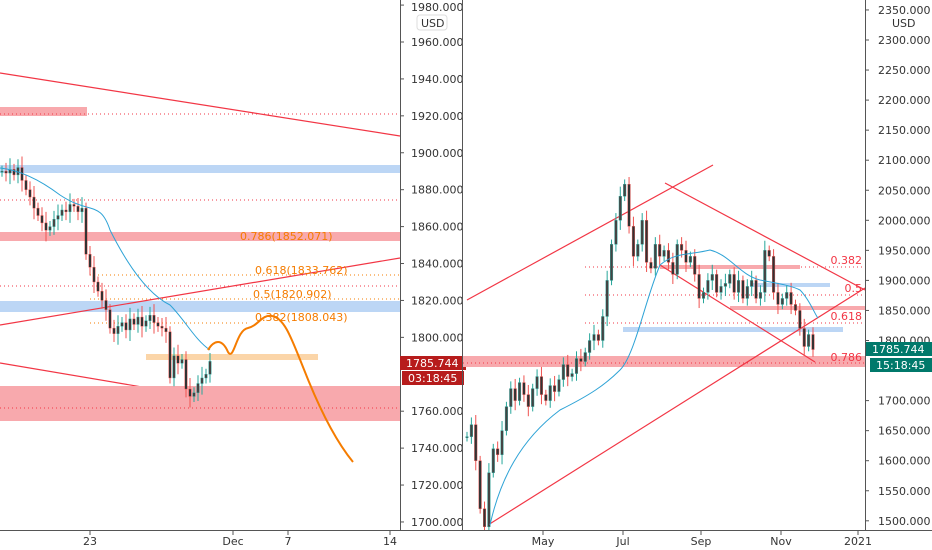 Image resolution: width=932 pixels, height=550 pixels. What do you see at coordinates (232, 357) in the screenshot?
I see `target-zone` at bounding box center [232, 357].